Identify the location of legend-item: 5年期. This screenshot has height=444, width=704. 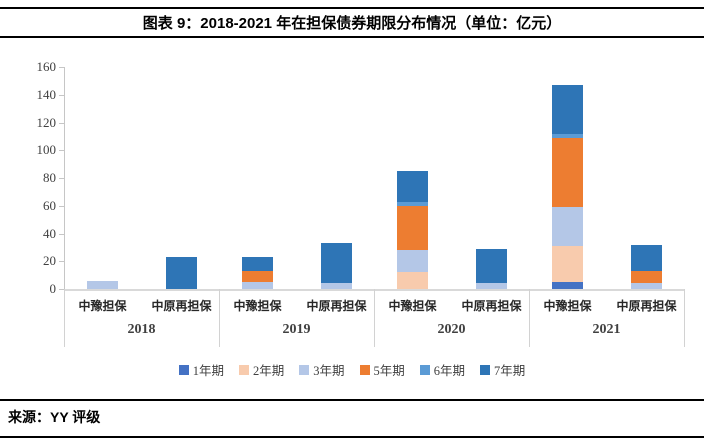
(382, 369).